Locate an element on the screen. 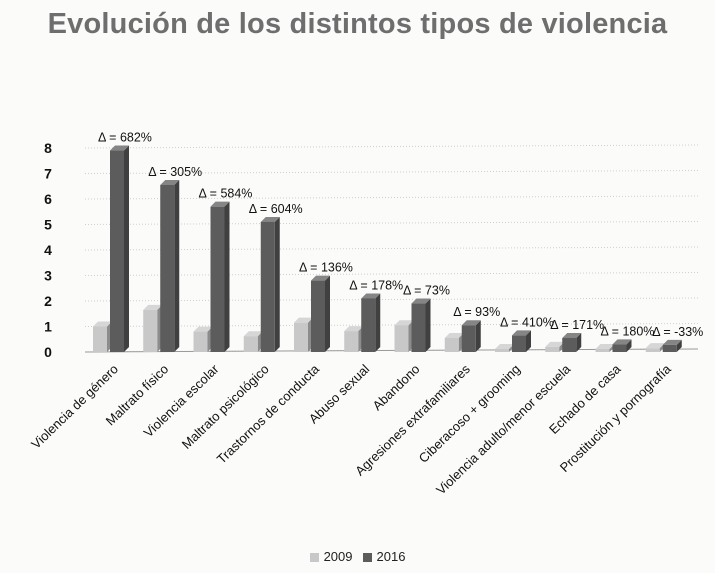 The width and height of the screenshot is (715, 573). legend-label: 2016 is located at coordinates (391, 556).